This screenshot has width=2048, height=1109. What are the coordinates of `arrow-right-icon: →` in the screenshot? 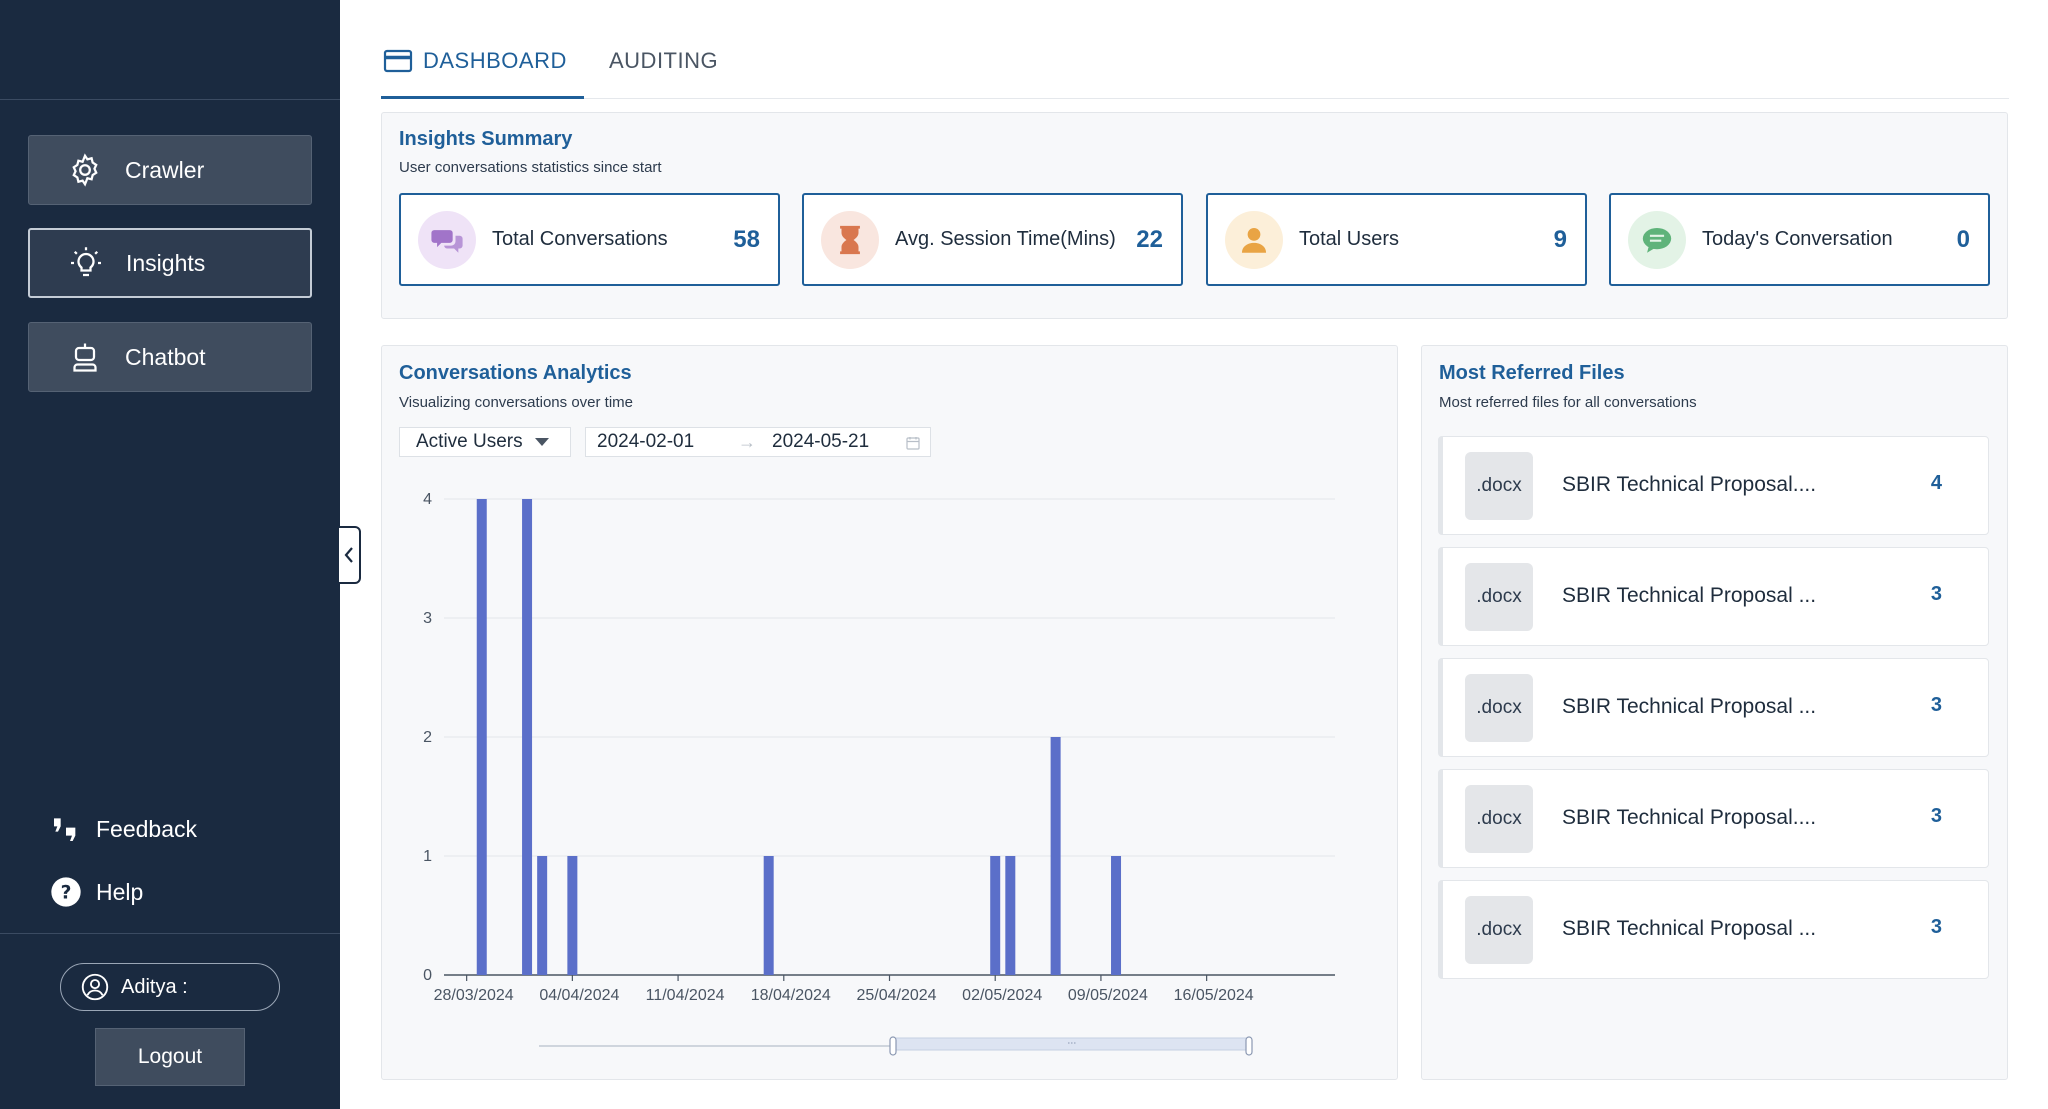 It's located at (747, 441).